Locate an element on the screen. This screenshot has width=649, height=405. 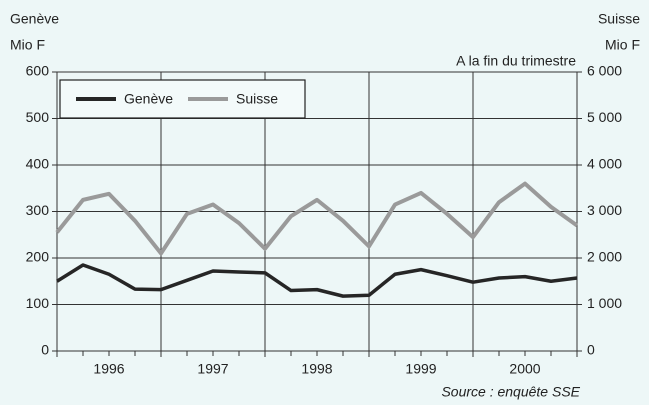
y-axis-unit: Mio F is located at coordinates (27, 45).